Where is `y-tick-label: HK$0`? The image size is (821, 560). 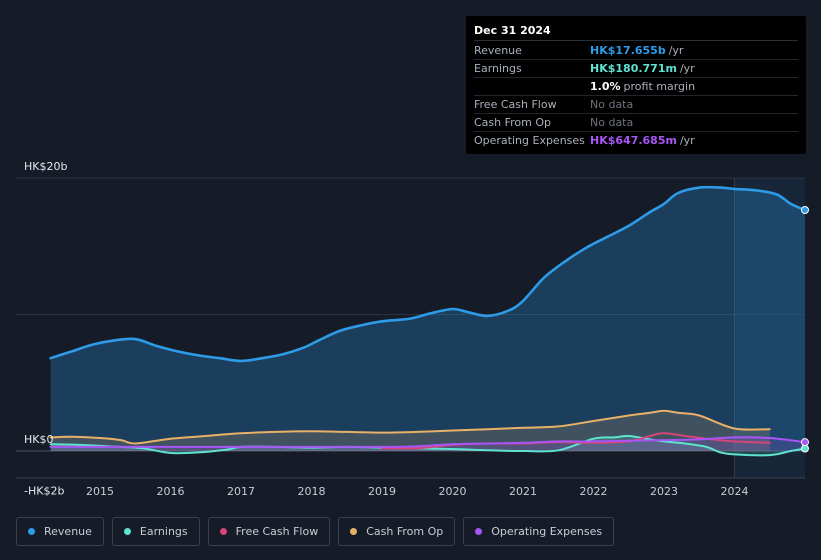 y-tick-label: HK$0 is located at coordinates (38, 439).